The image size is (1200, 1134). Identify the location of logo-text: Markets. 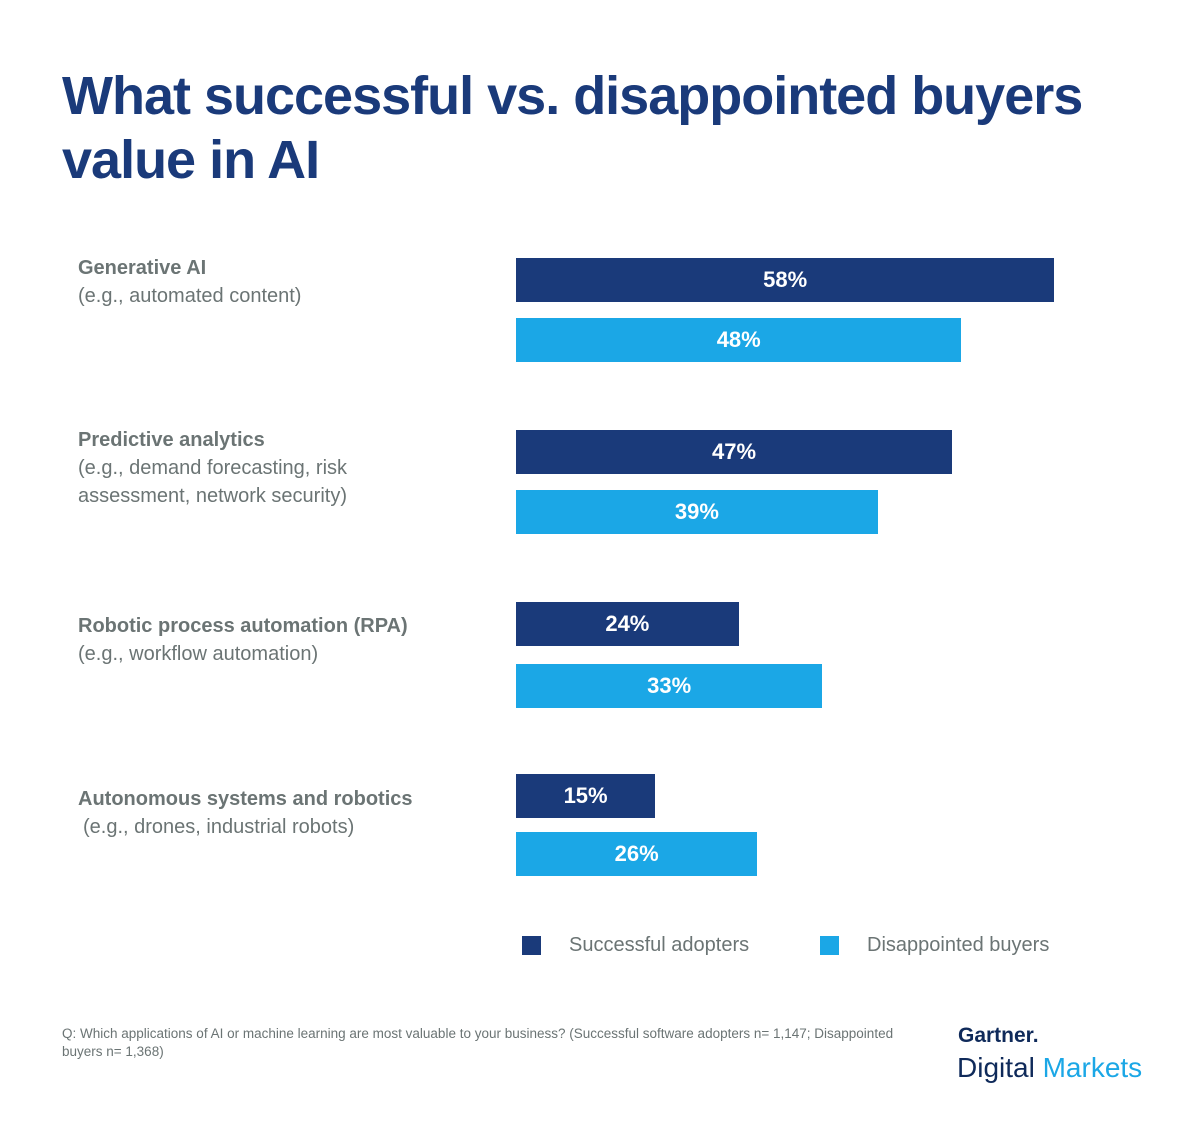
(1092, 1067).